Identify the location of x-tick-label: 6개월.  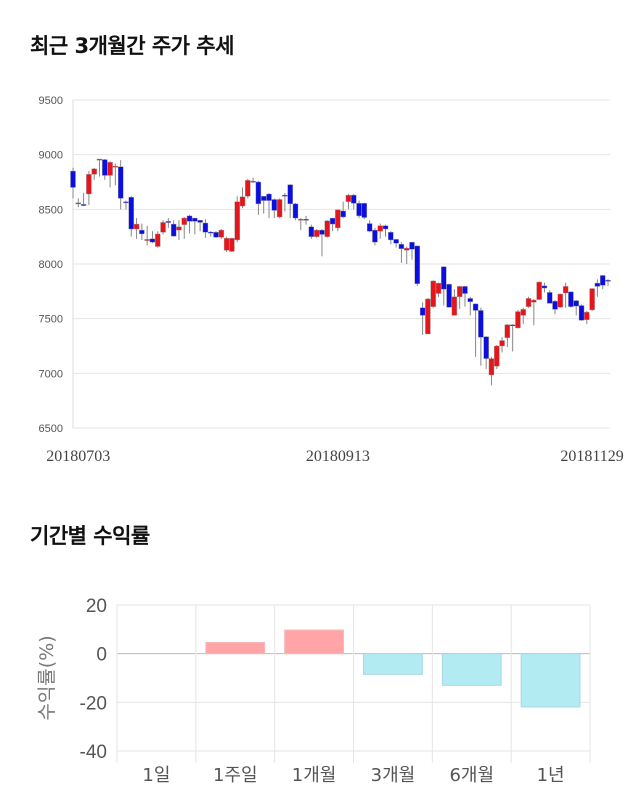
(471, 775).